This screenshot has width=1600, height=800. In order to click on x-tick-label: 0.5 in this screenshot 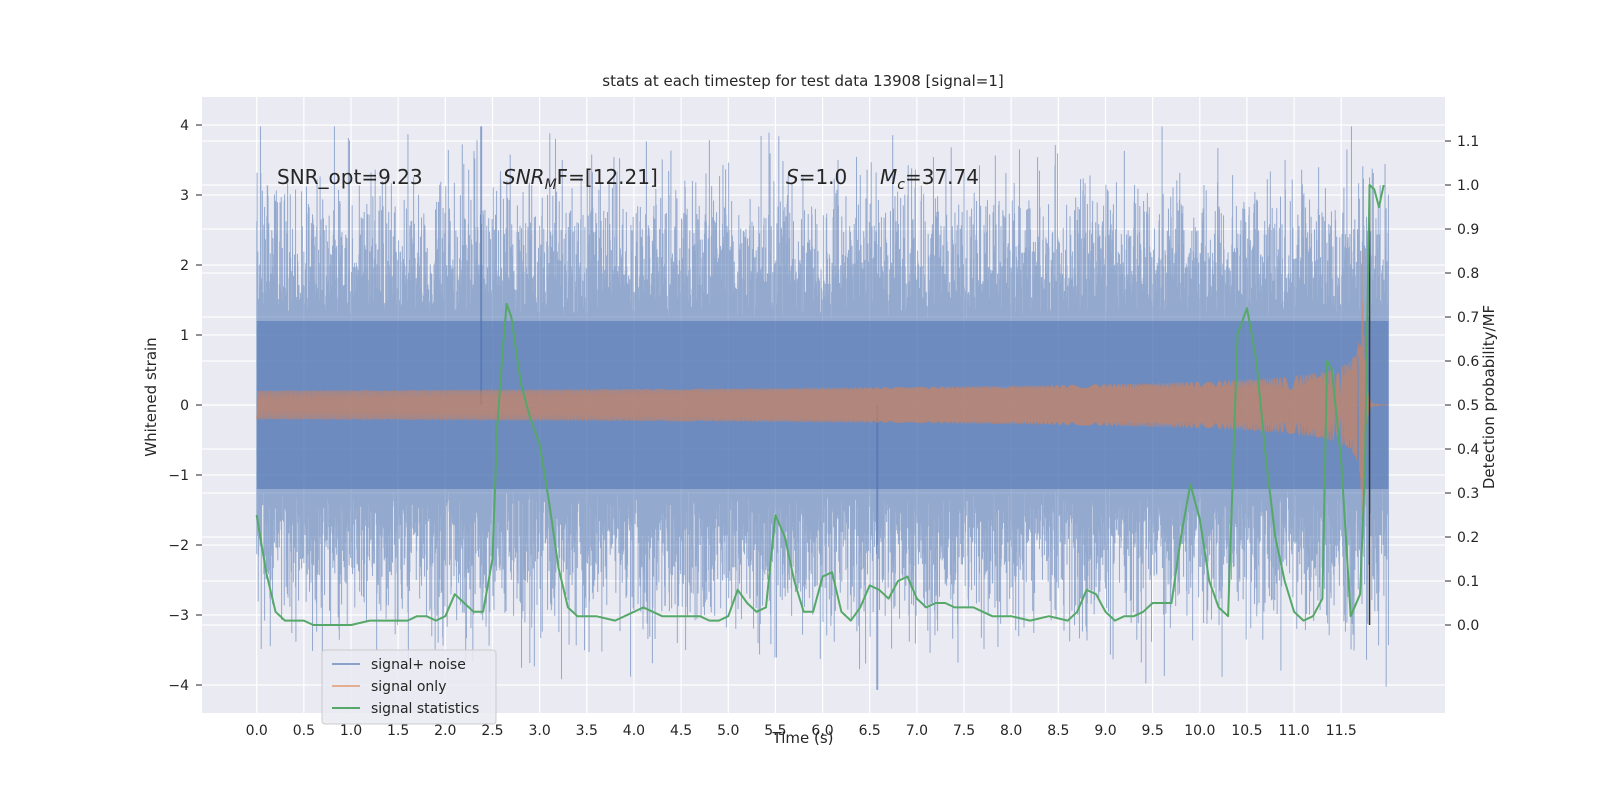, I will do `click(304, 731)`.